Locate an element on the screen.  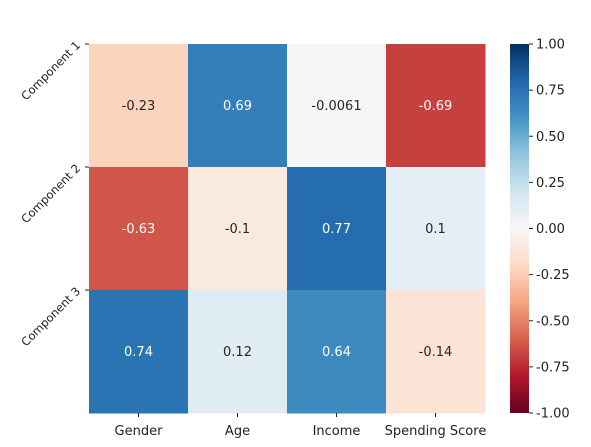
colorbar-tick-label: -1.00 is located at coordinates (553, 414).